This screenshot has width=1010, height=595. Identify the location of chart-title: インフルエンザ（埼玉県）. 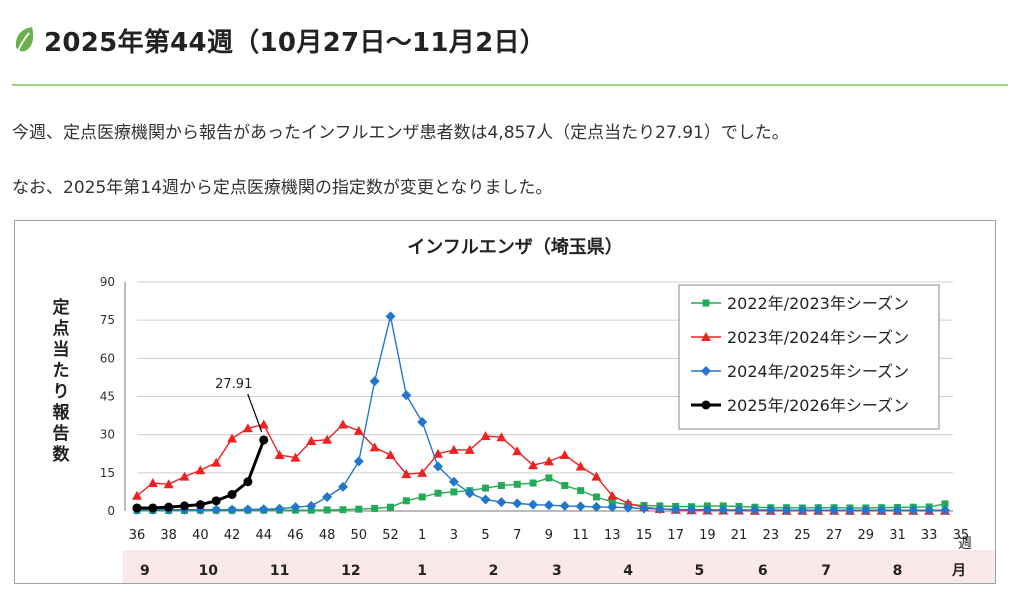
(514, 247).